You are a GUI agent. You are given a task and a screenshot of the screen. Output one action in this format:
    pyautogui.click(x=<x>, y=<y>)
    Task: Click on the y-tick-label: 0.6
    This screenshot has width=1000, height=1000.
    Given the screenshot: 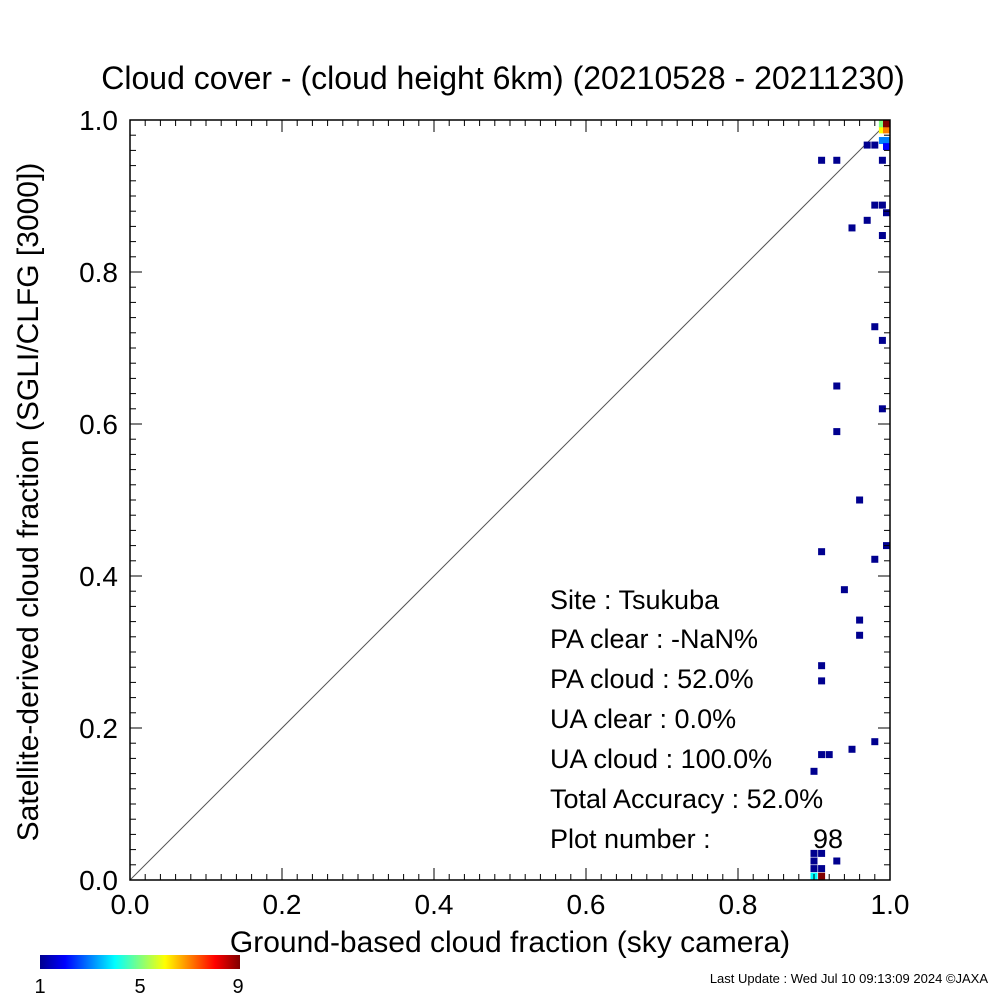 What is the action you would take?
    pyautogui.click(x=98, y=424)
    